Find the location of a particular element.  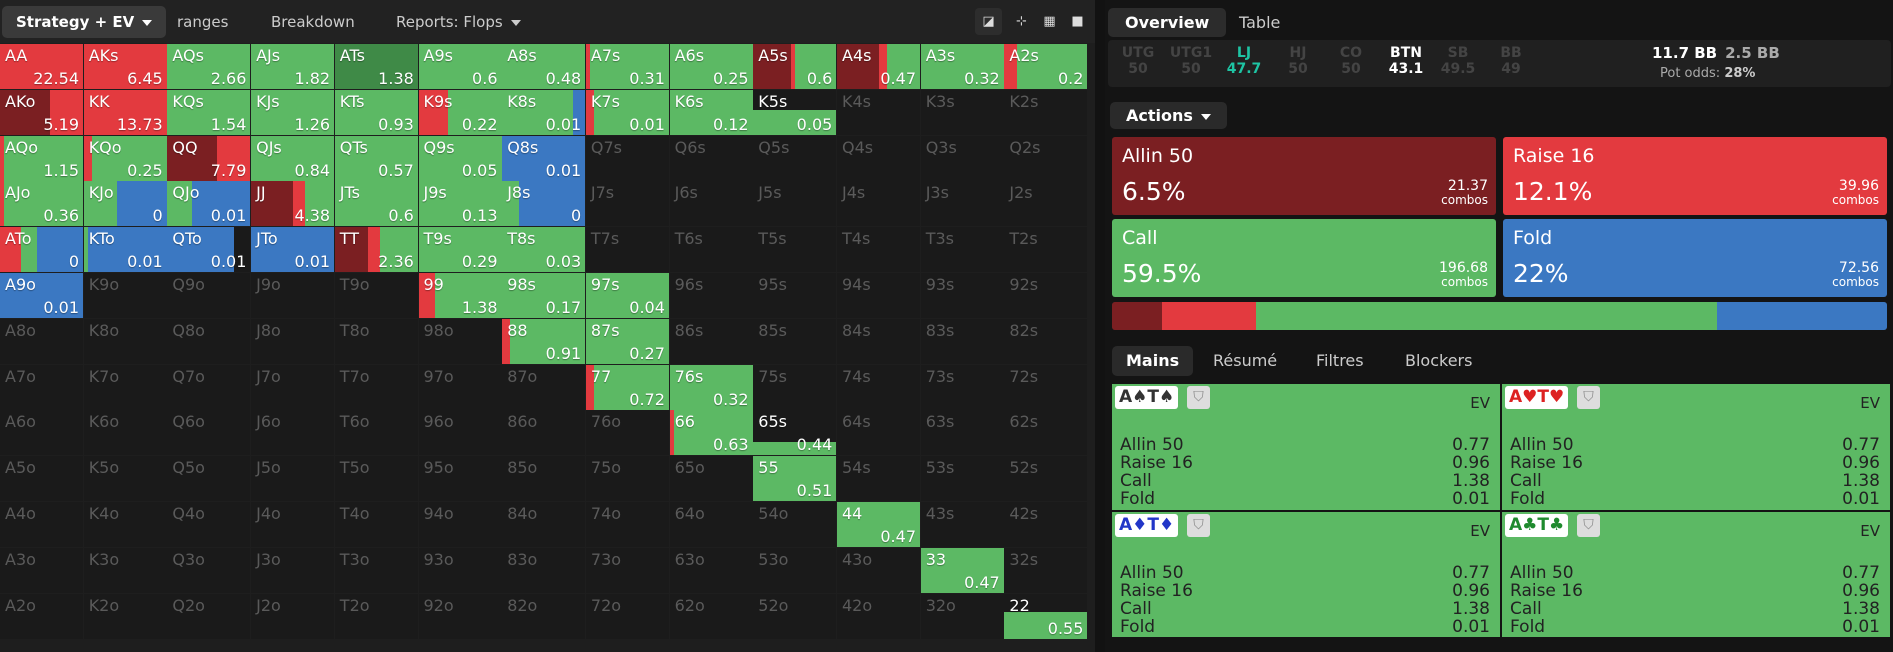

hand-cell: 32o is located at coordinates (962, 616).